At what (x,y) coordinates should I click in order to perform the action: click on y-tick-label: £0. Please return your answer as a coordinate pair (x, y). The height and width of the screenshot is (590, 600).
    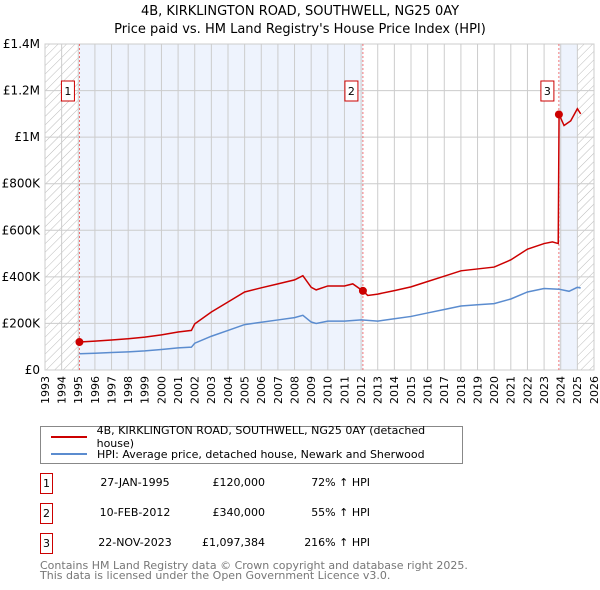
    Looking at the image, I should click on (32, 370).